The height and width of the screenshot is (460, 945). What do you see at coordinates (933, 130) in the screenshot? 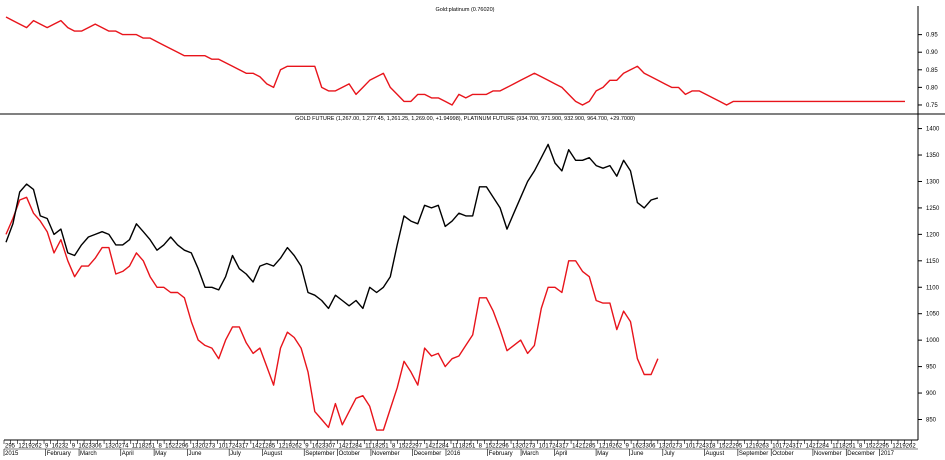
I see `futures-tick-label: 1400` at bounding box center [933, 130].